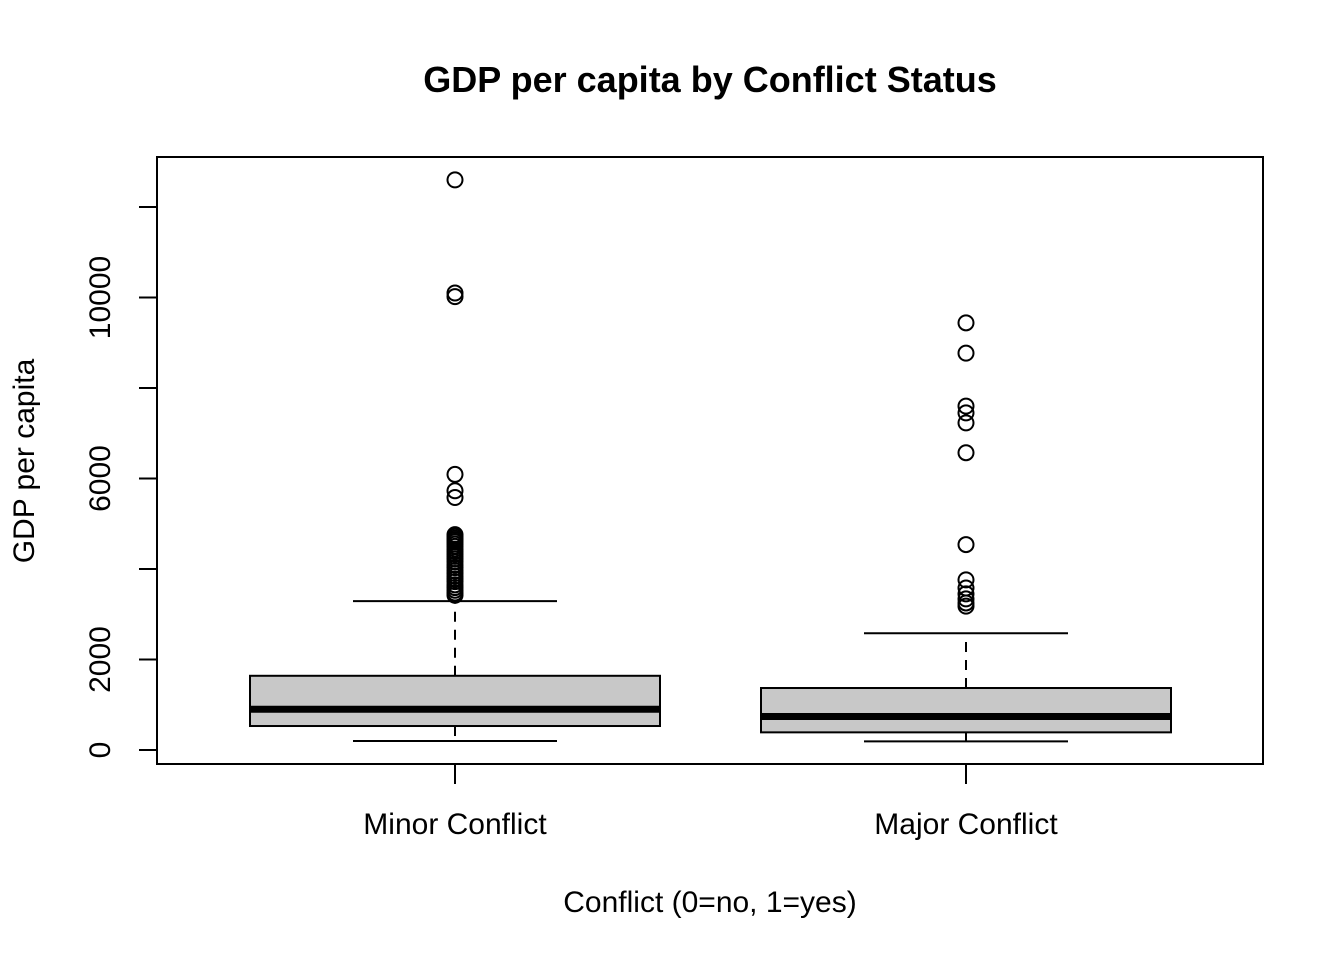 This screenshot has height=960, width=1344. What do you see at coordinates (24, 460) in the screenshot?
I see `y-axis-label: GDP per capita` at bounding box center [24, 460].